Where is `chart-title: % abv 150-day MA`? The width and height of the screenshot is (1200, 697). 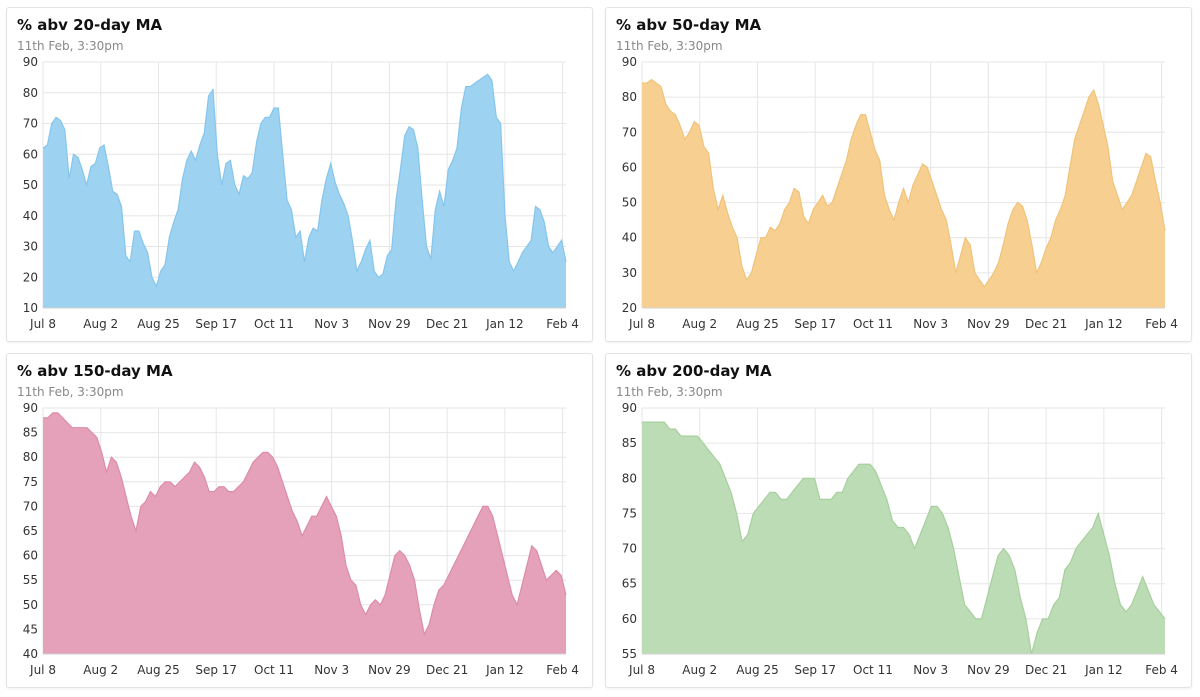 chart-title: % abv 150-day MA is located at coordinates (95, 371).